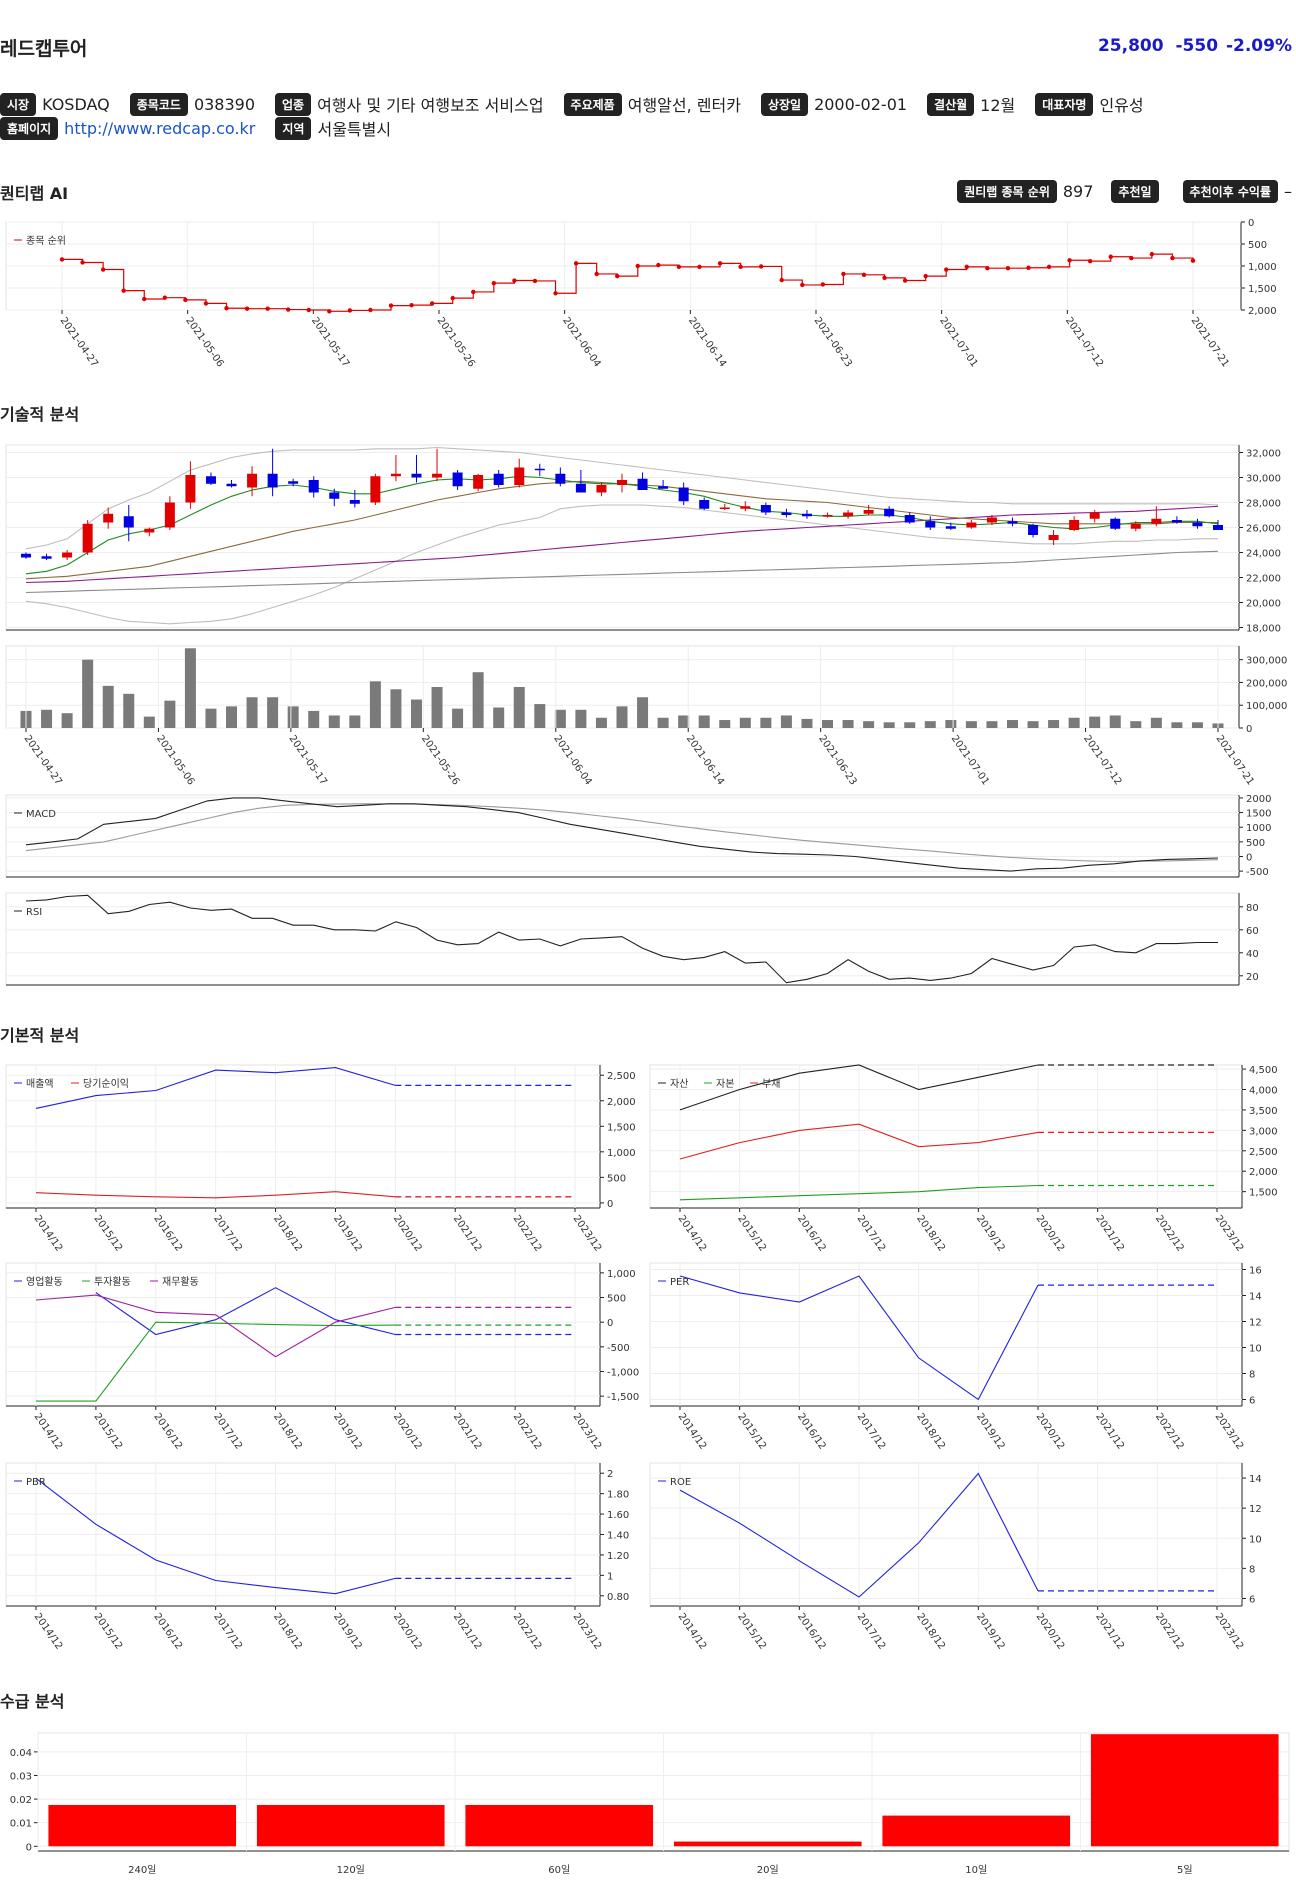  I want to click on supply-x-label: 120일, so click(351, 1870).